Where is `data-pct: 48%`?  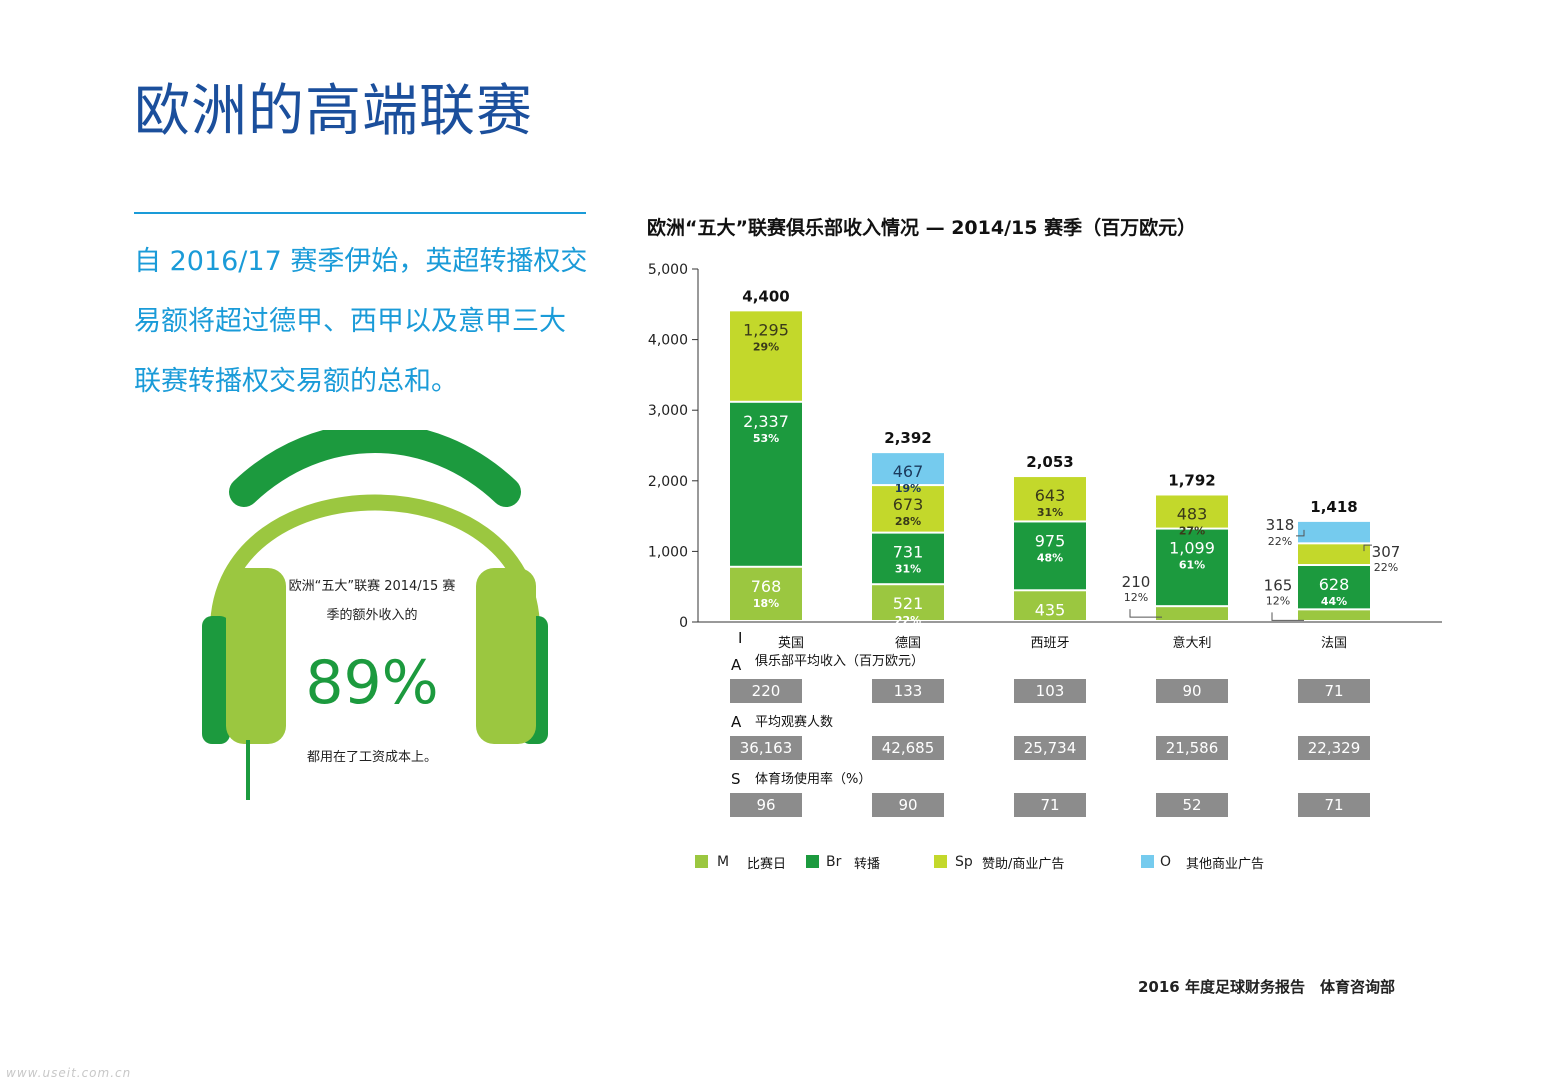
data-pct: 48% is located at coordinates (1050, 557).